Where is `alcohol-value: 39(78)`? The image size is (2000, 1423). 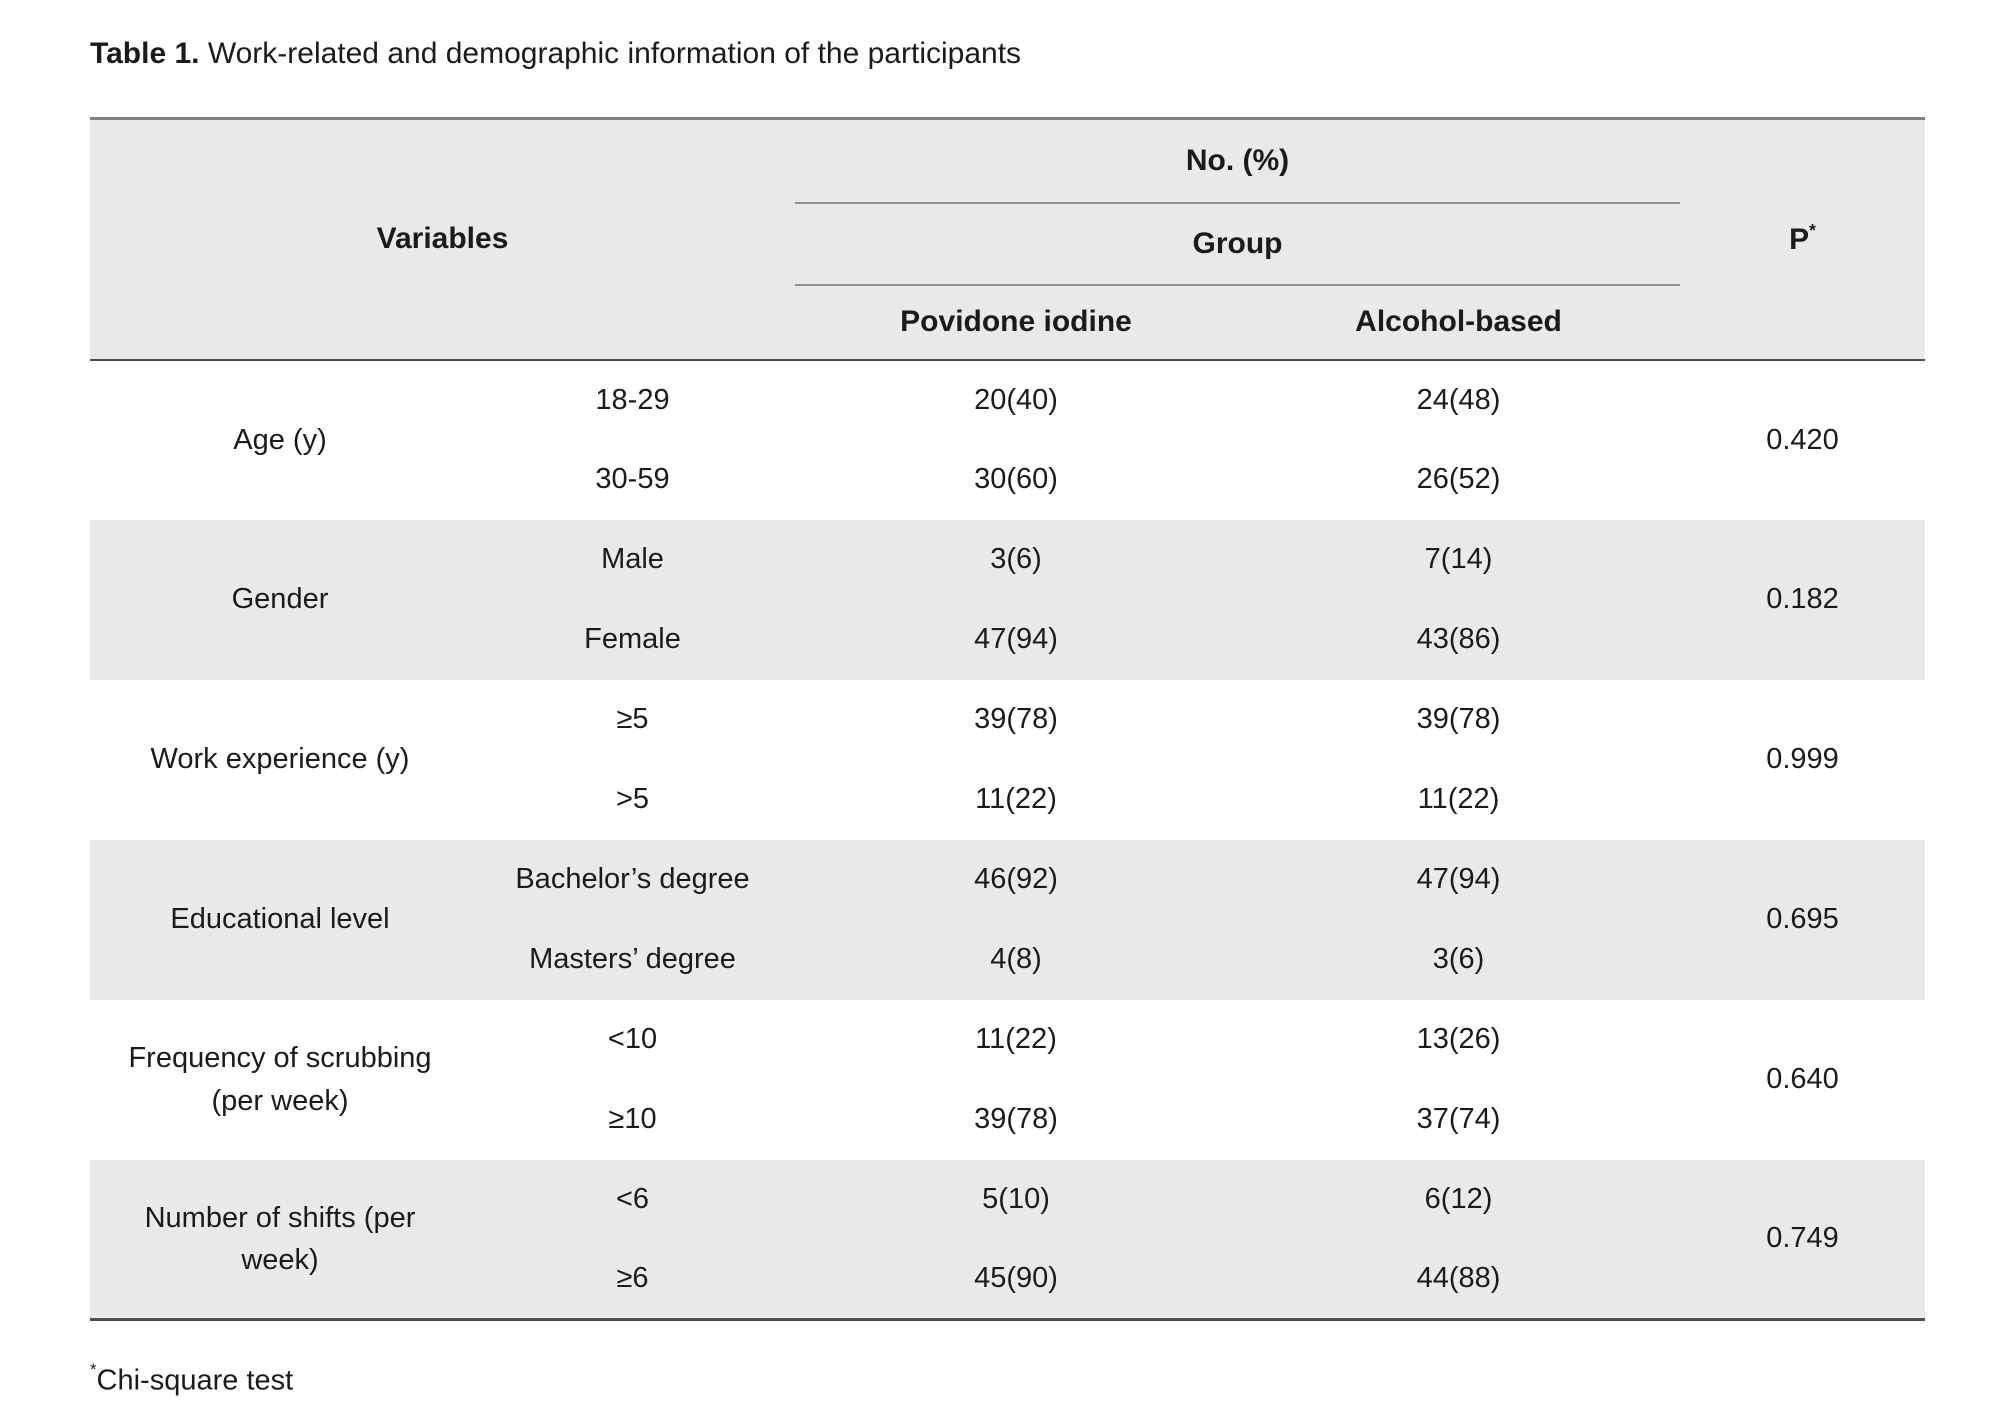 alcohol-value: 39(78) is located at coordinates (1458, 719).